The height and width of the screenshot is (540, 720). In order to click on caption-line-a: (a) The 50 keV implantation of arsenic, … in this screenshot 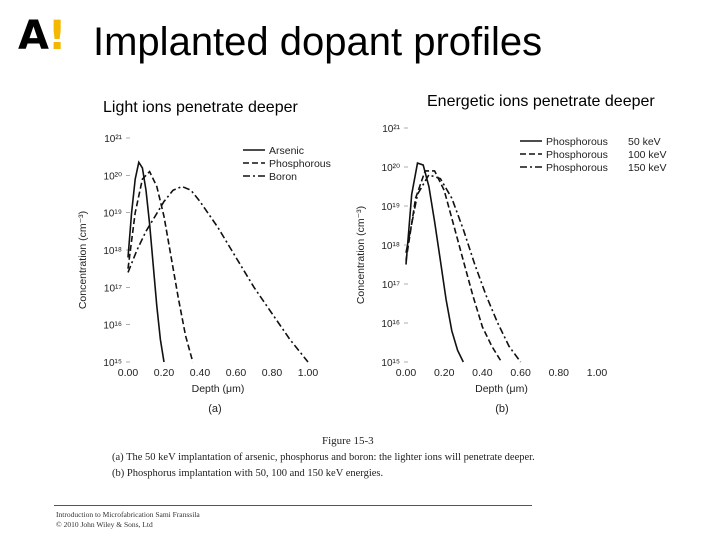, I will do `click(323, 457)`.